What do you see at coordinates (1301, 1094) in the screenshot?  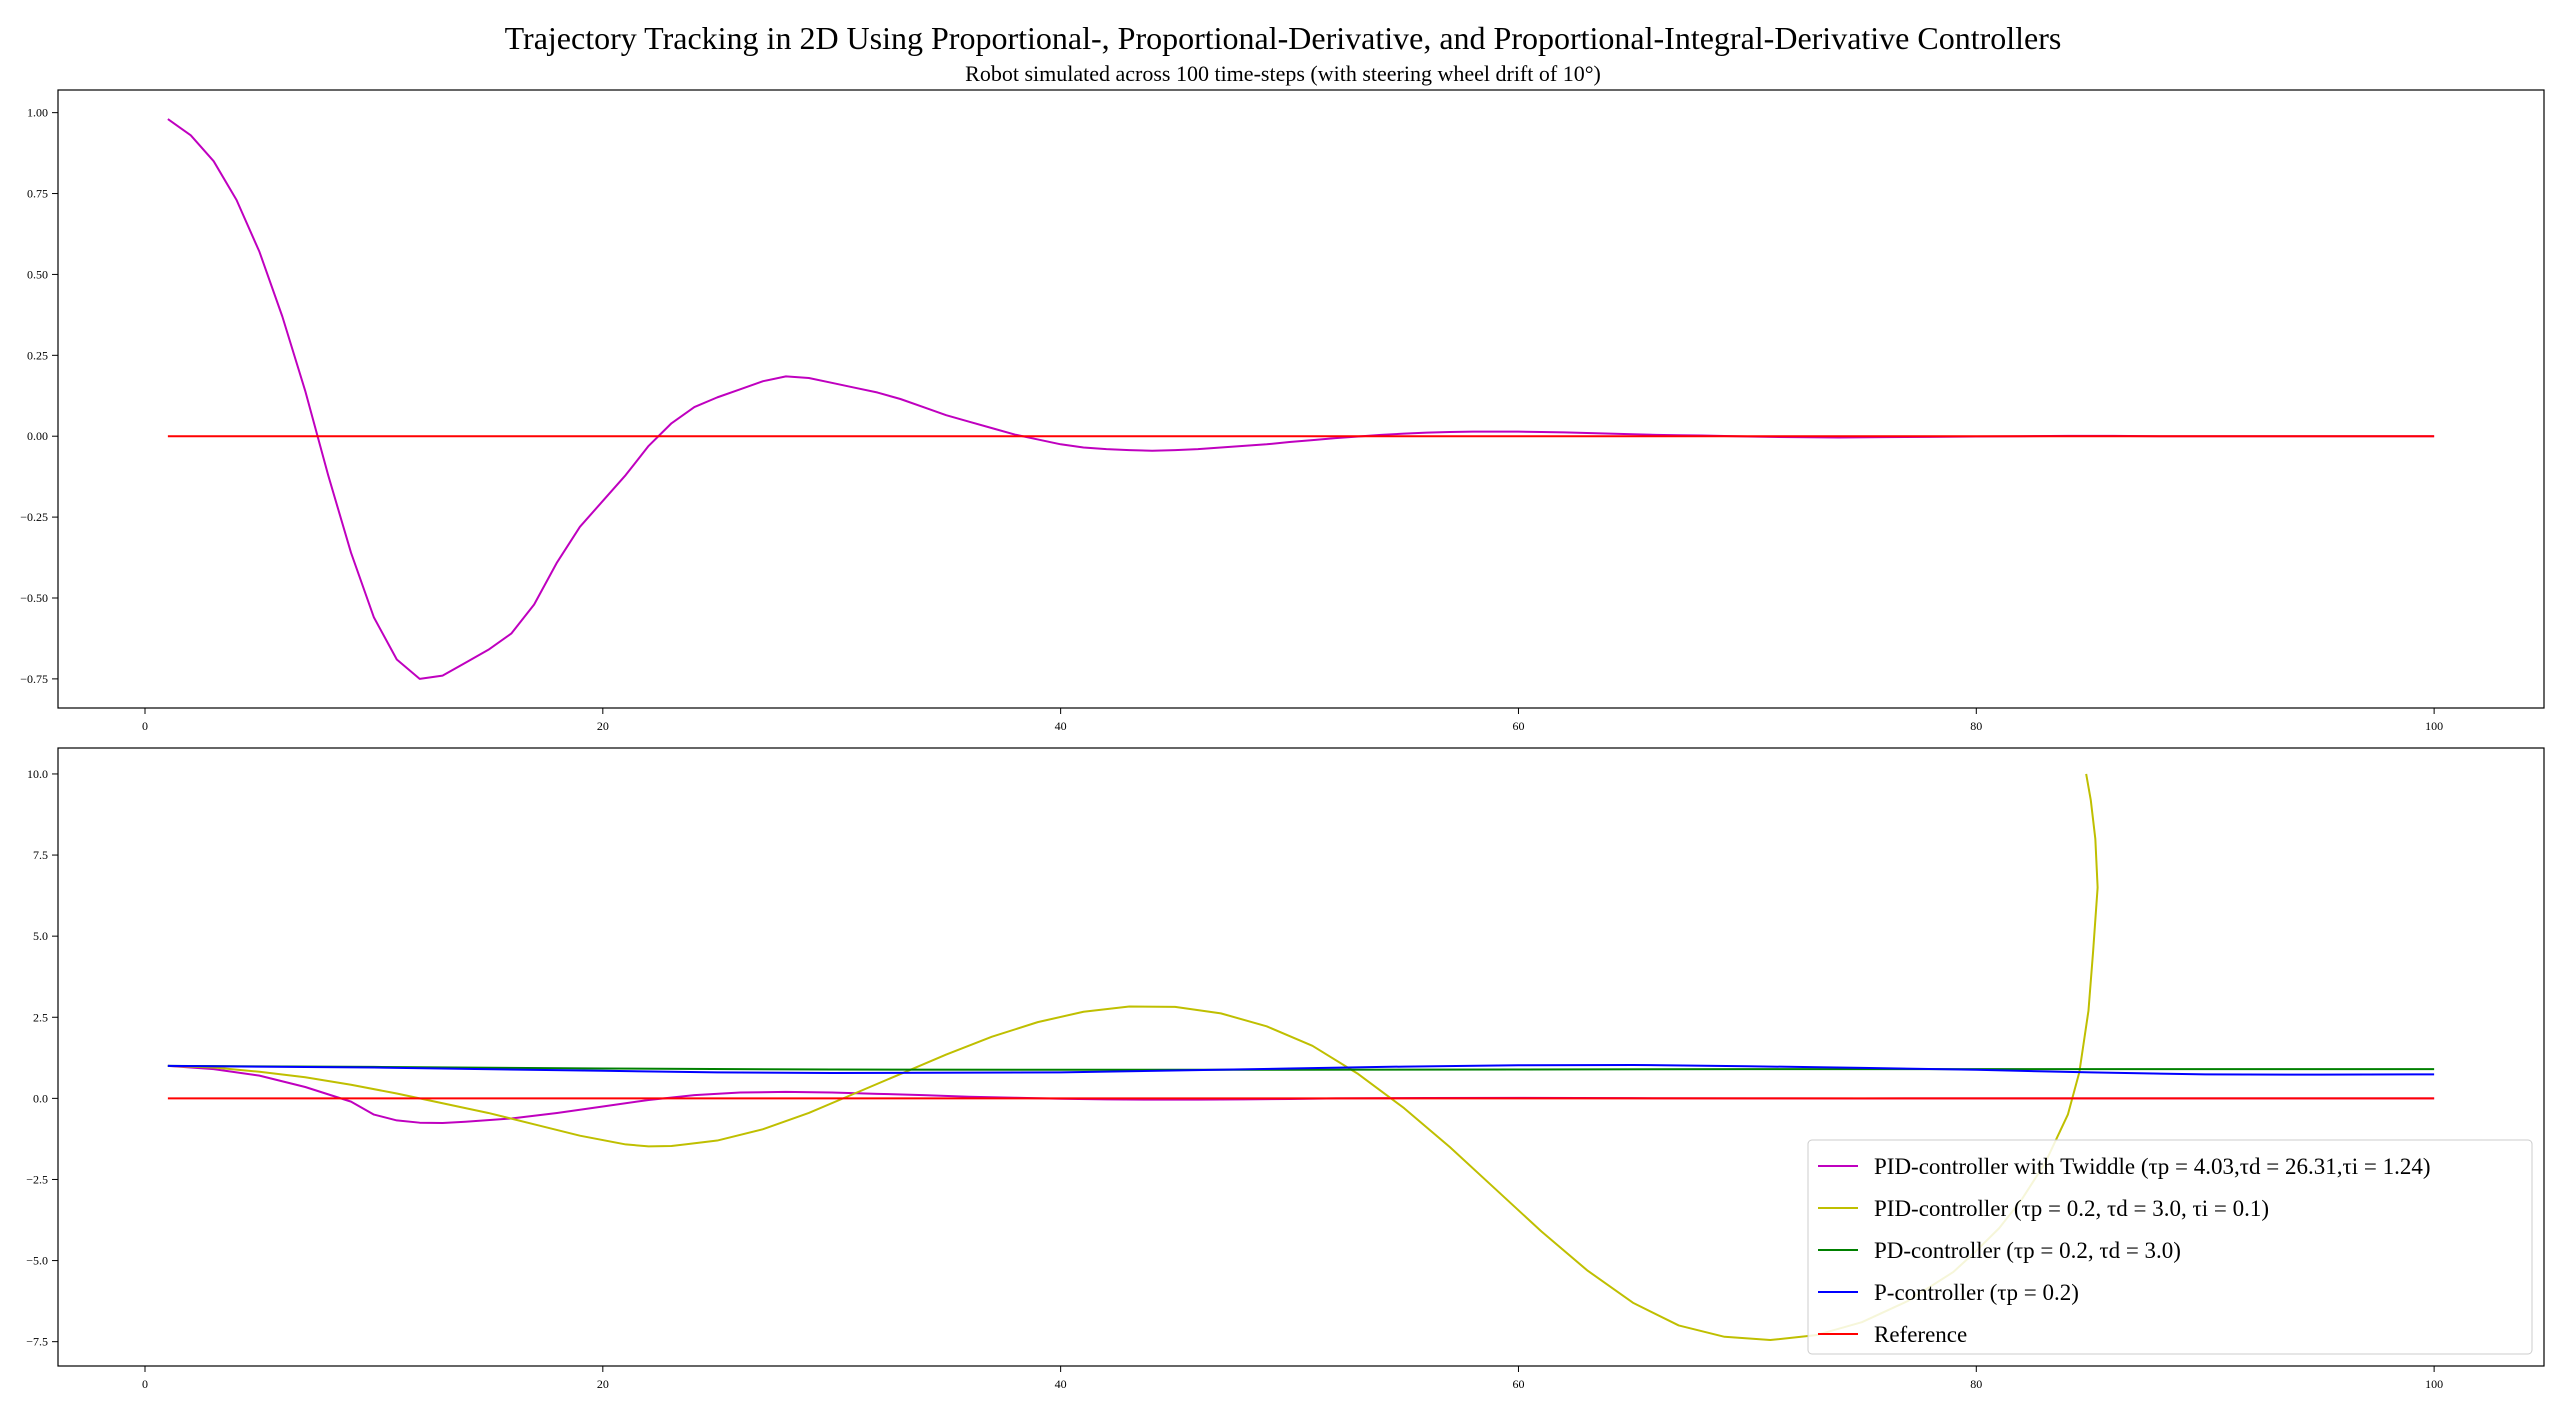 I see `series-line-pid-controller-with-twiddle` at bounding box center [1301, 1094].